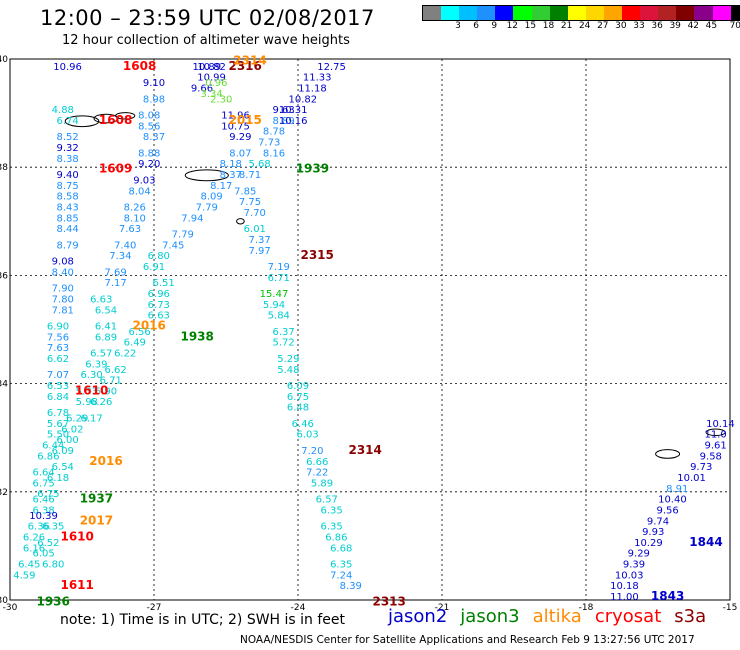  What do you see at coordinates (163, 283) in the screenshot?
I see `wave-height-value: 6.51` at bounding box center [163, 283].